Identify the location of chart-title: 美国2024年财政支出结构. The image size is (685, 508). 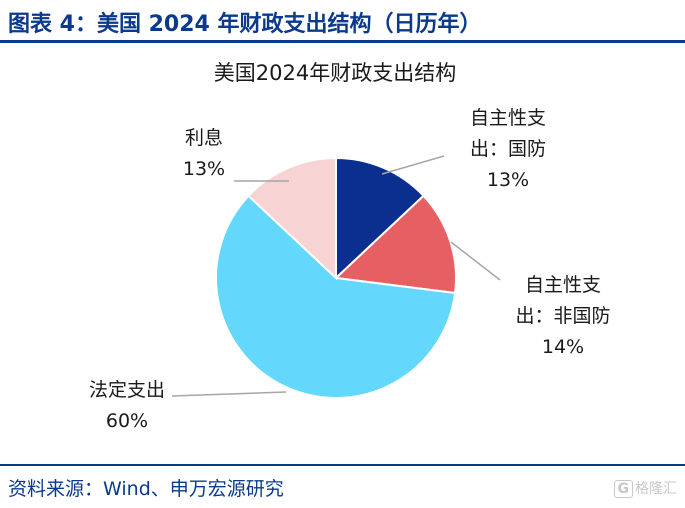
(335, 73).